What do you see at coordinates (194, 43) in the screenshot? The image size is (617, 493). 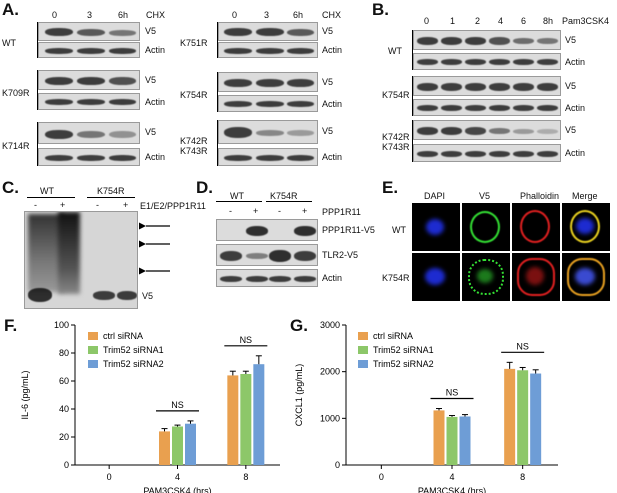 I see `row-label: K751R` at bounding box center [194, 43].